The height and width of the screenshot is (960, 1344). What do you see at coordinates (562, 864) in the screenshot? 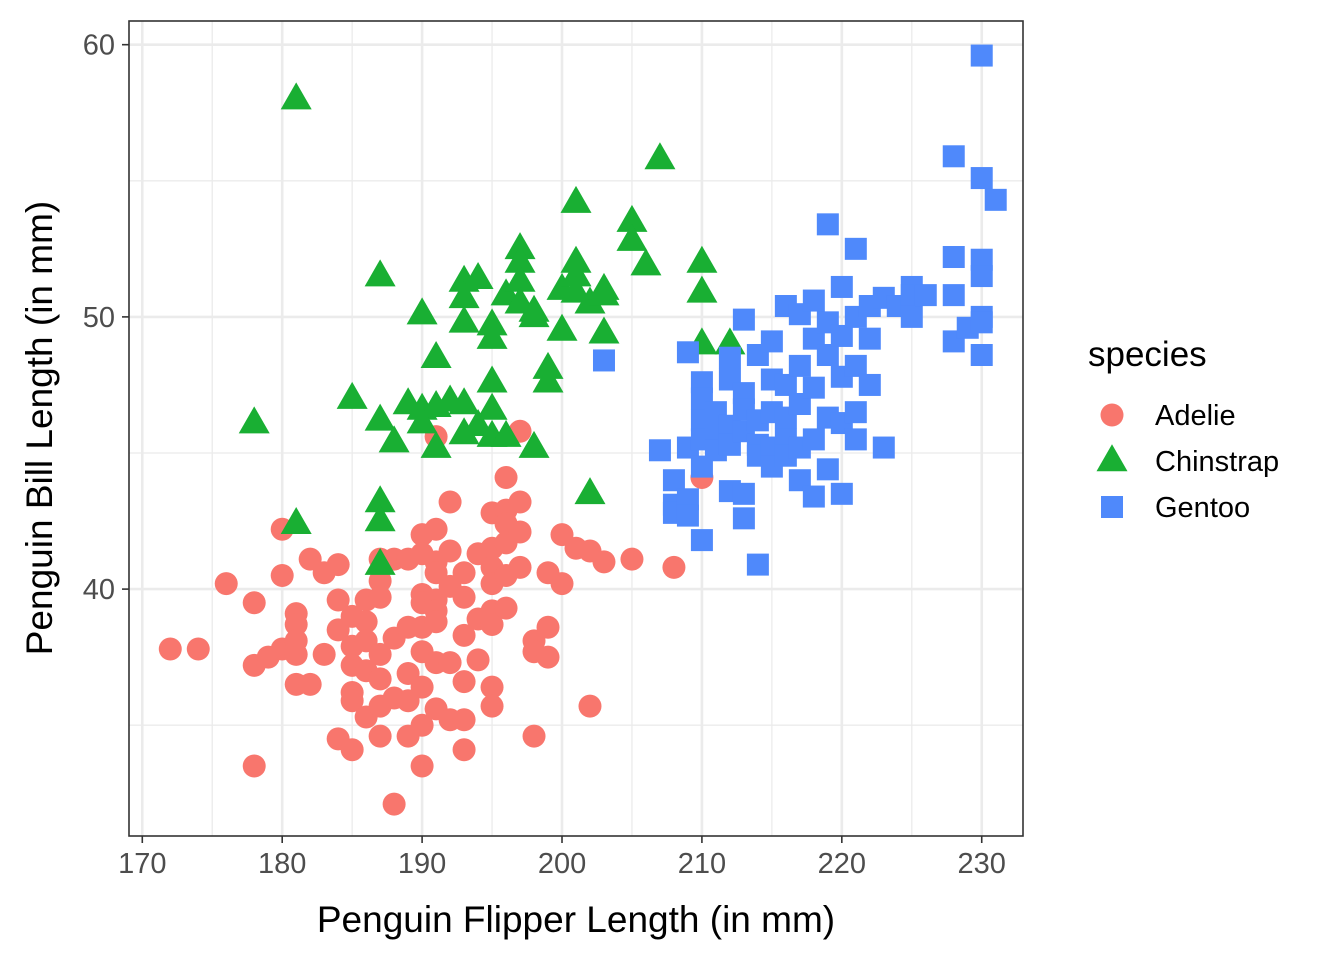
I see `x-tick-label: 200` at bounding box center [562, 864].